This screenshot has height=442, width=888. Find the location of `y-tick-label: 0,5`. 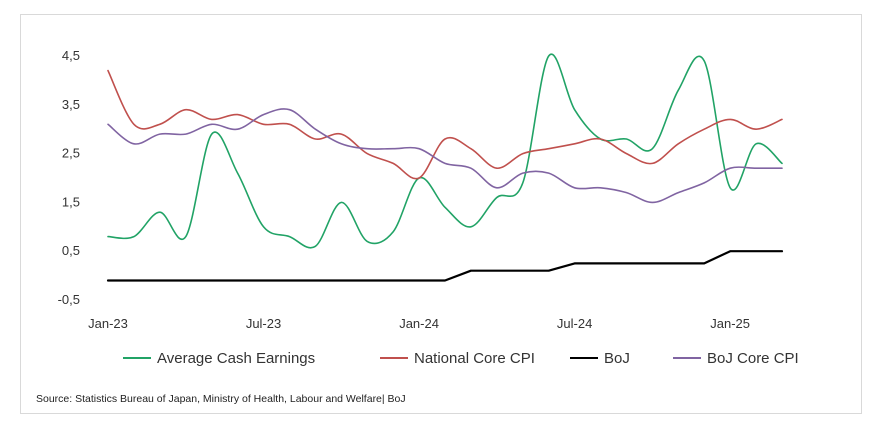

y-tick-label: 0,5 is located at coordinates (71, 250).